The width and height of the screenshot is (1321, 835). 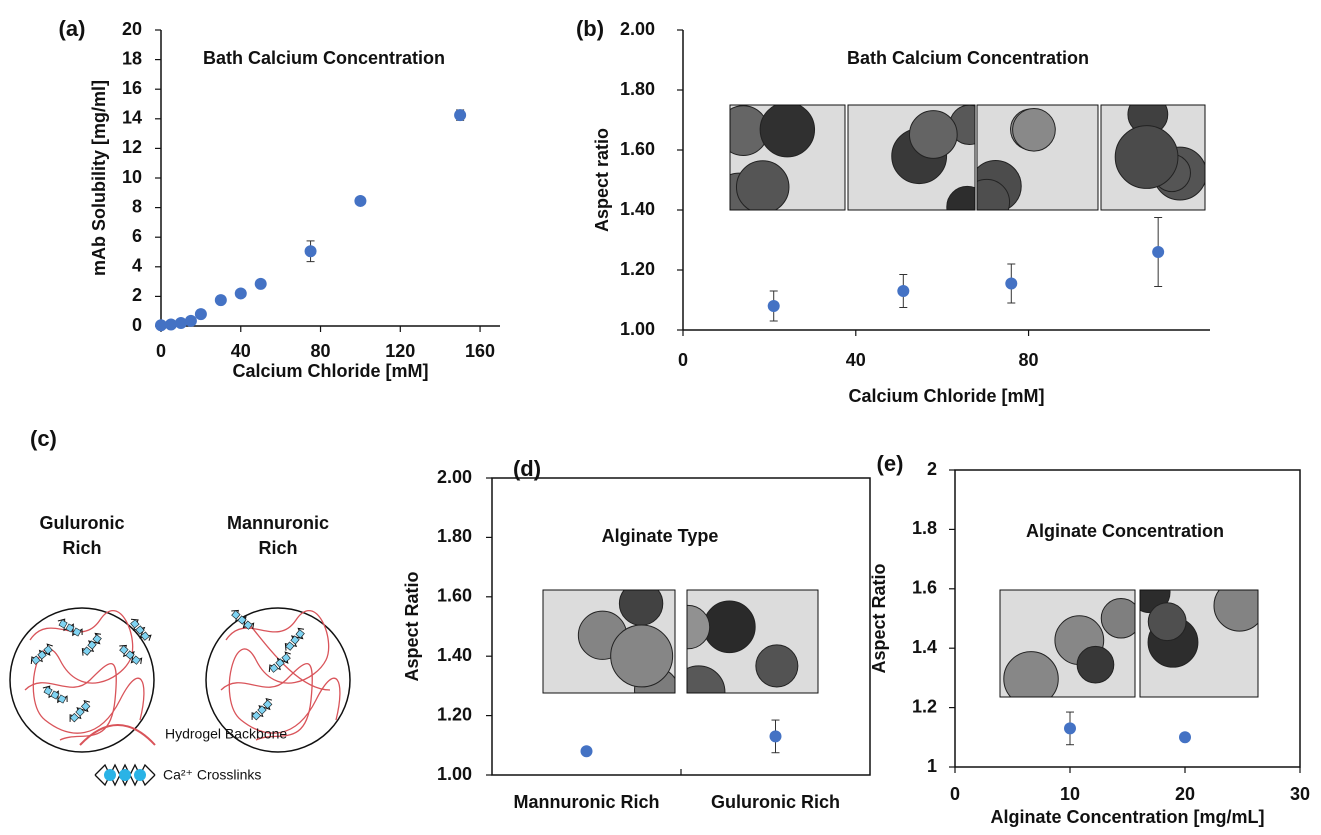 I want to click on diagram-title: Mannuronic, so click(x=278, y=523).